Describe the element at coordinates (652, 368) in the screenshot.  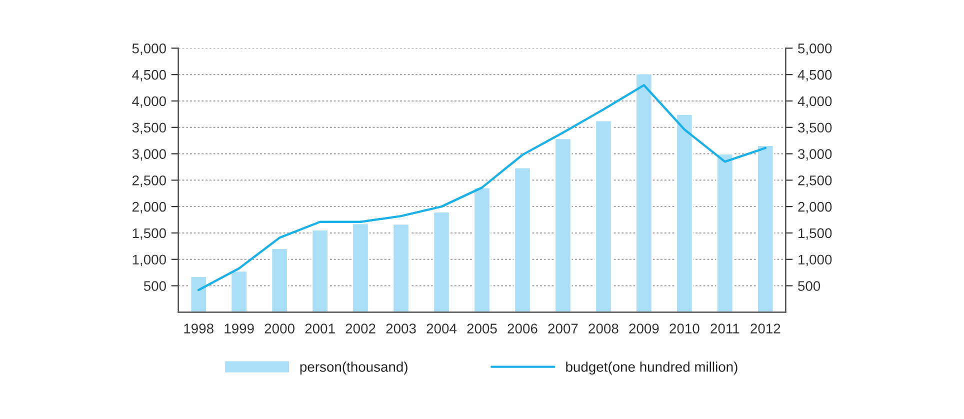
I see `legend-label: budget(one hundred million)` at that location.